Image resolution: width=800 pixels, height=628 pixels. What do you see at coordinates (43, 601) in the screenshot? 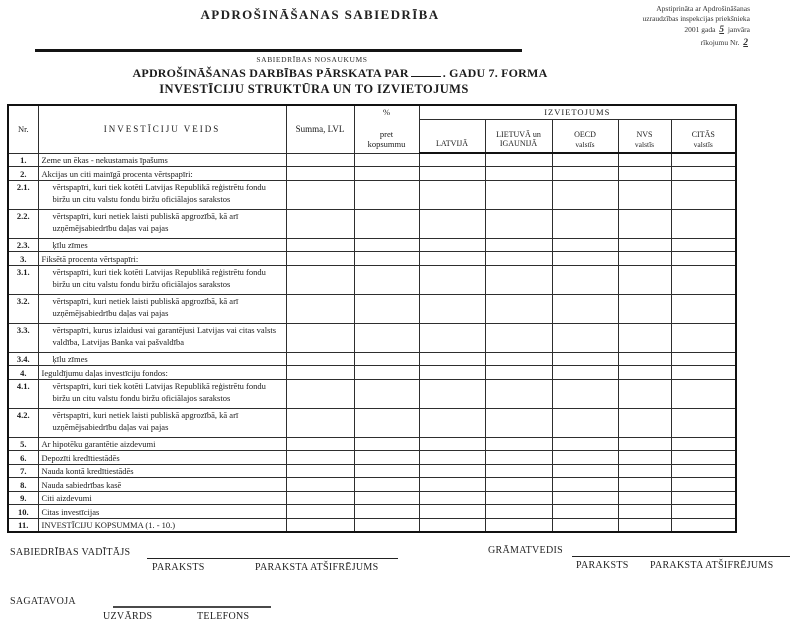
I see `prepared-by-label: SAGATAVOJA` at bounding box center [43, 601].